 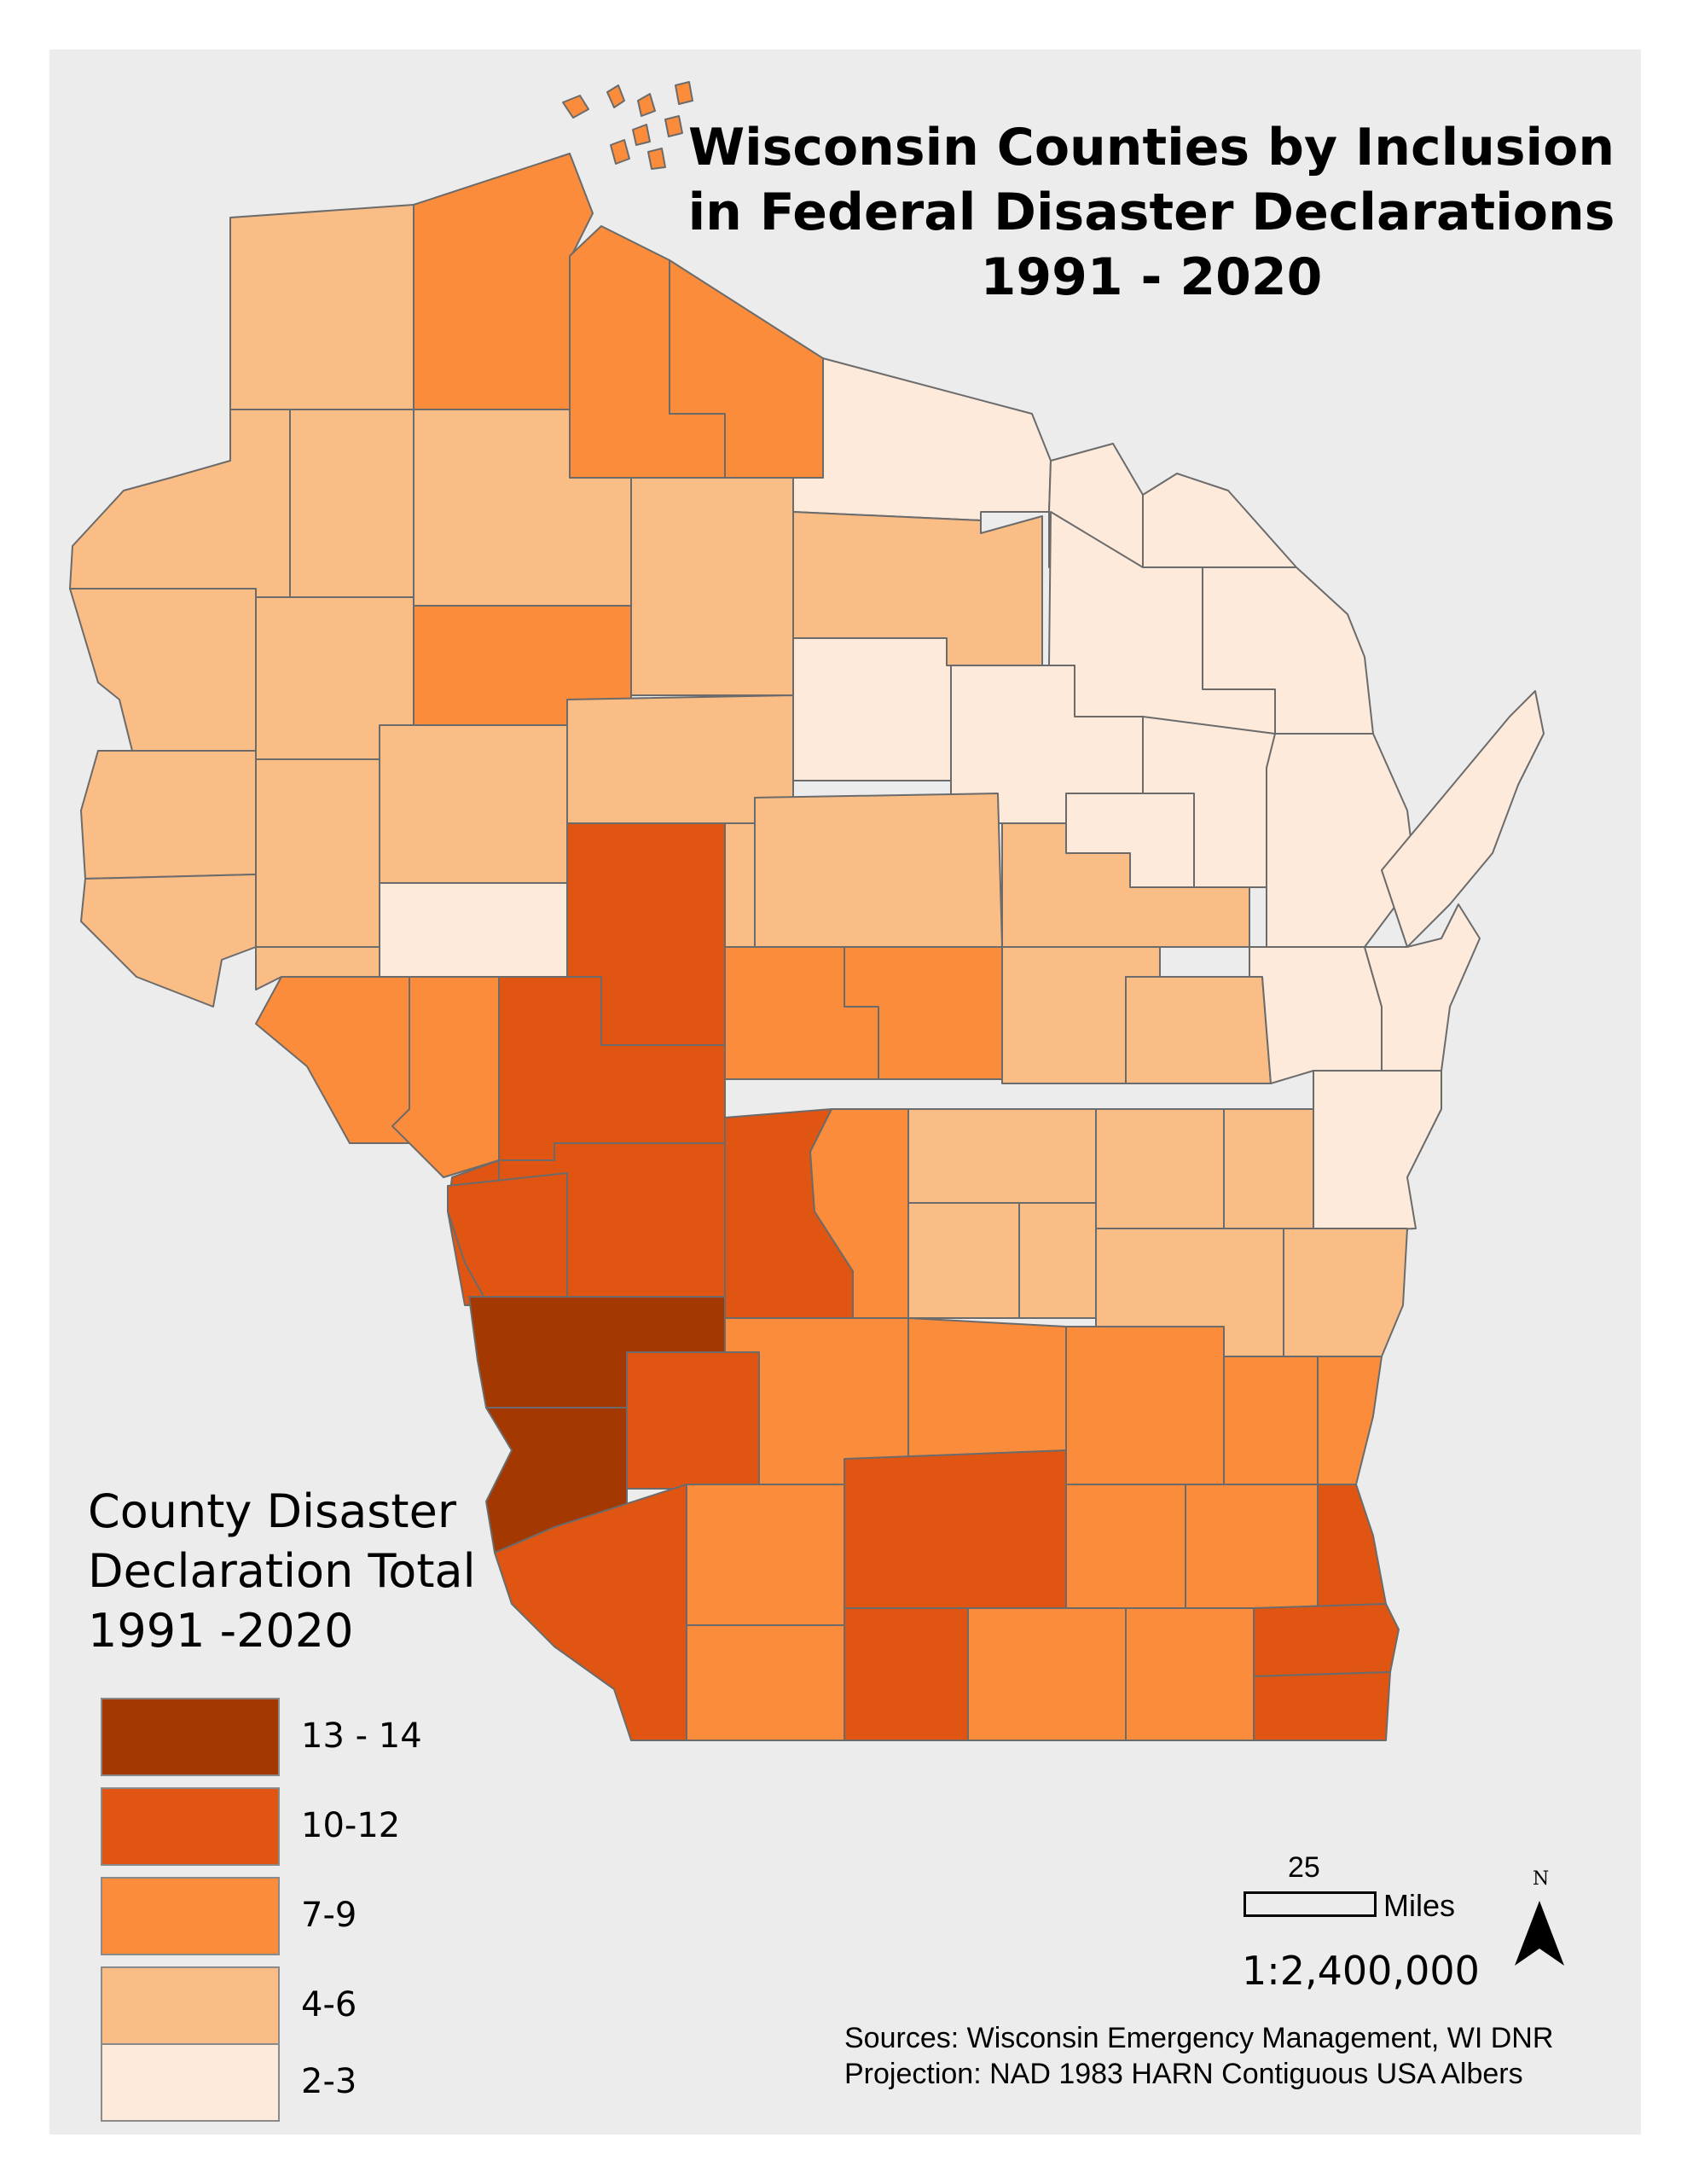 What do you see at coordinates (351, 1825) in the screenshot?
I see `legend-label: 10-12` at bounding box center [351, 1825].